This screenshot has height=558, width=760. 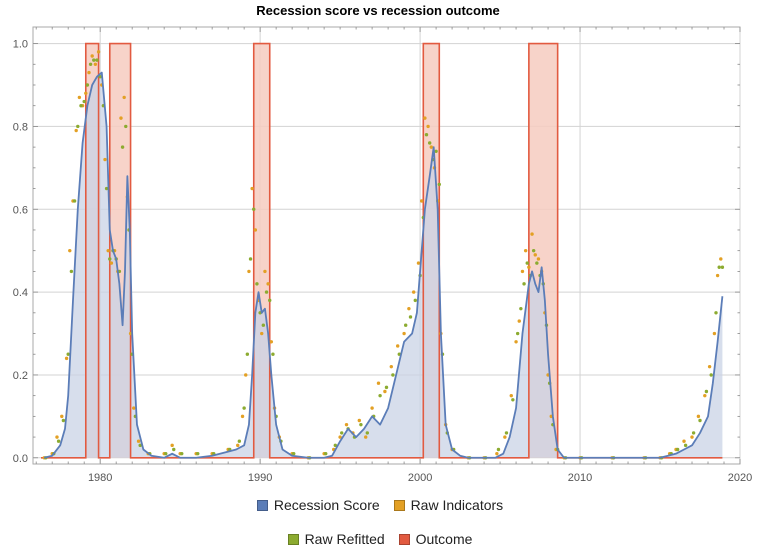 What do you see at coordinates (260, 478) in the screenshot?
I see `x-tick-label: 1990` at bounding box center [260, 478].